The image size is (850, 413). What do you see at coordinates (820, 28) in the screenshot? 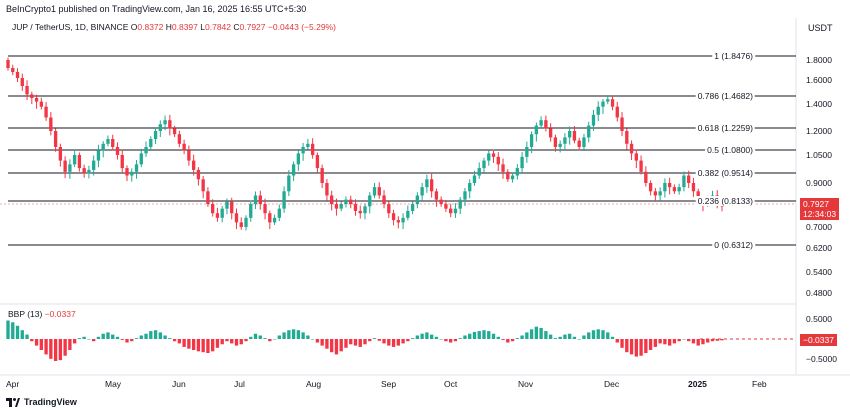
I see `currency-label: USDT` at bounding box center [820, 28].